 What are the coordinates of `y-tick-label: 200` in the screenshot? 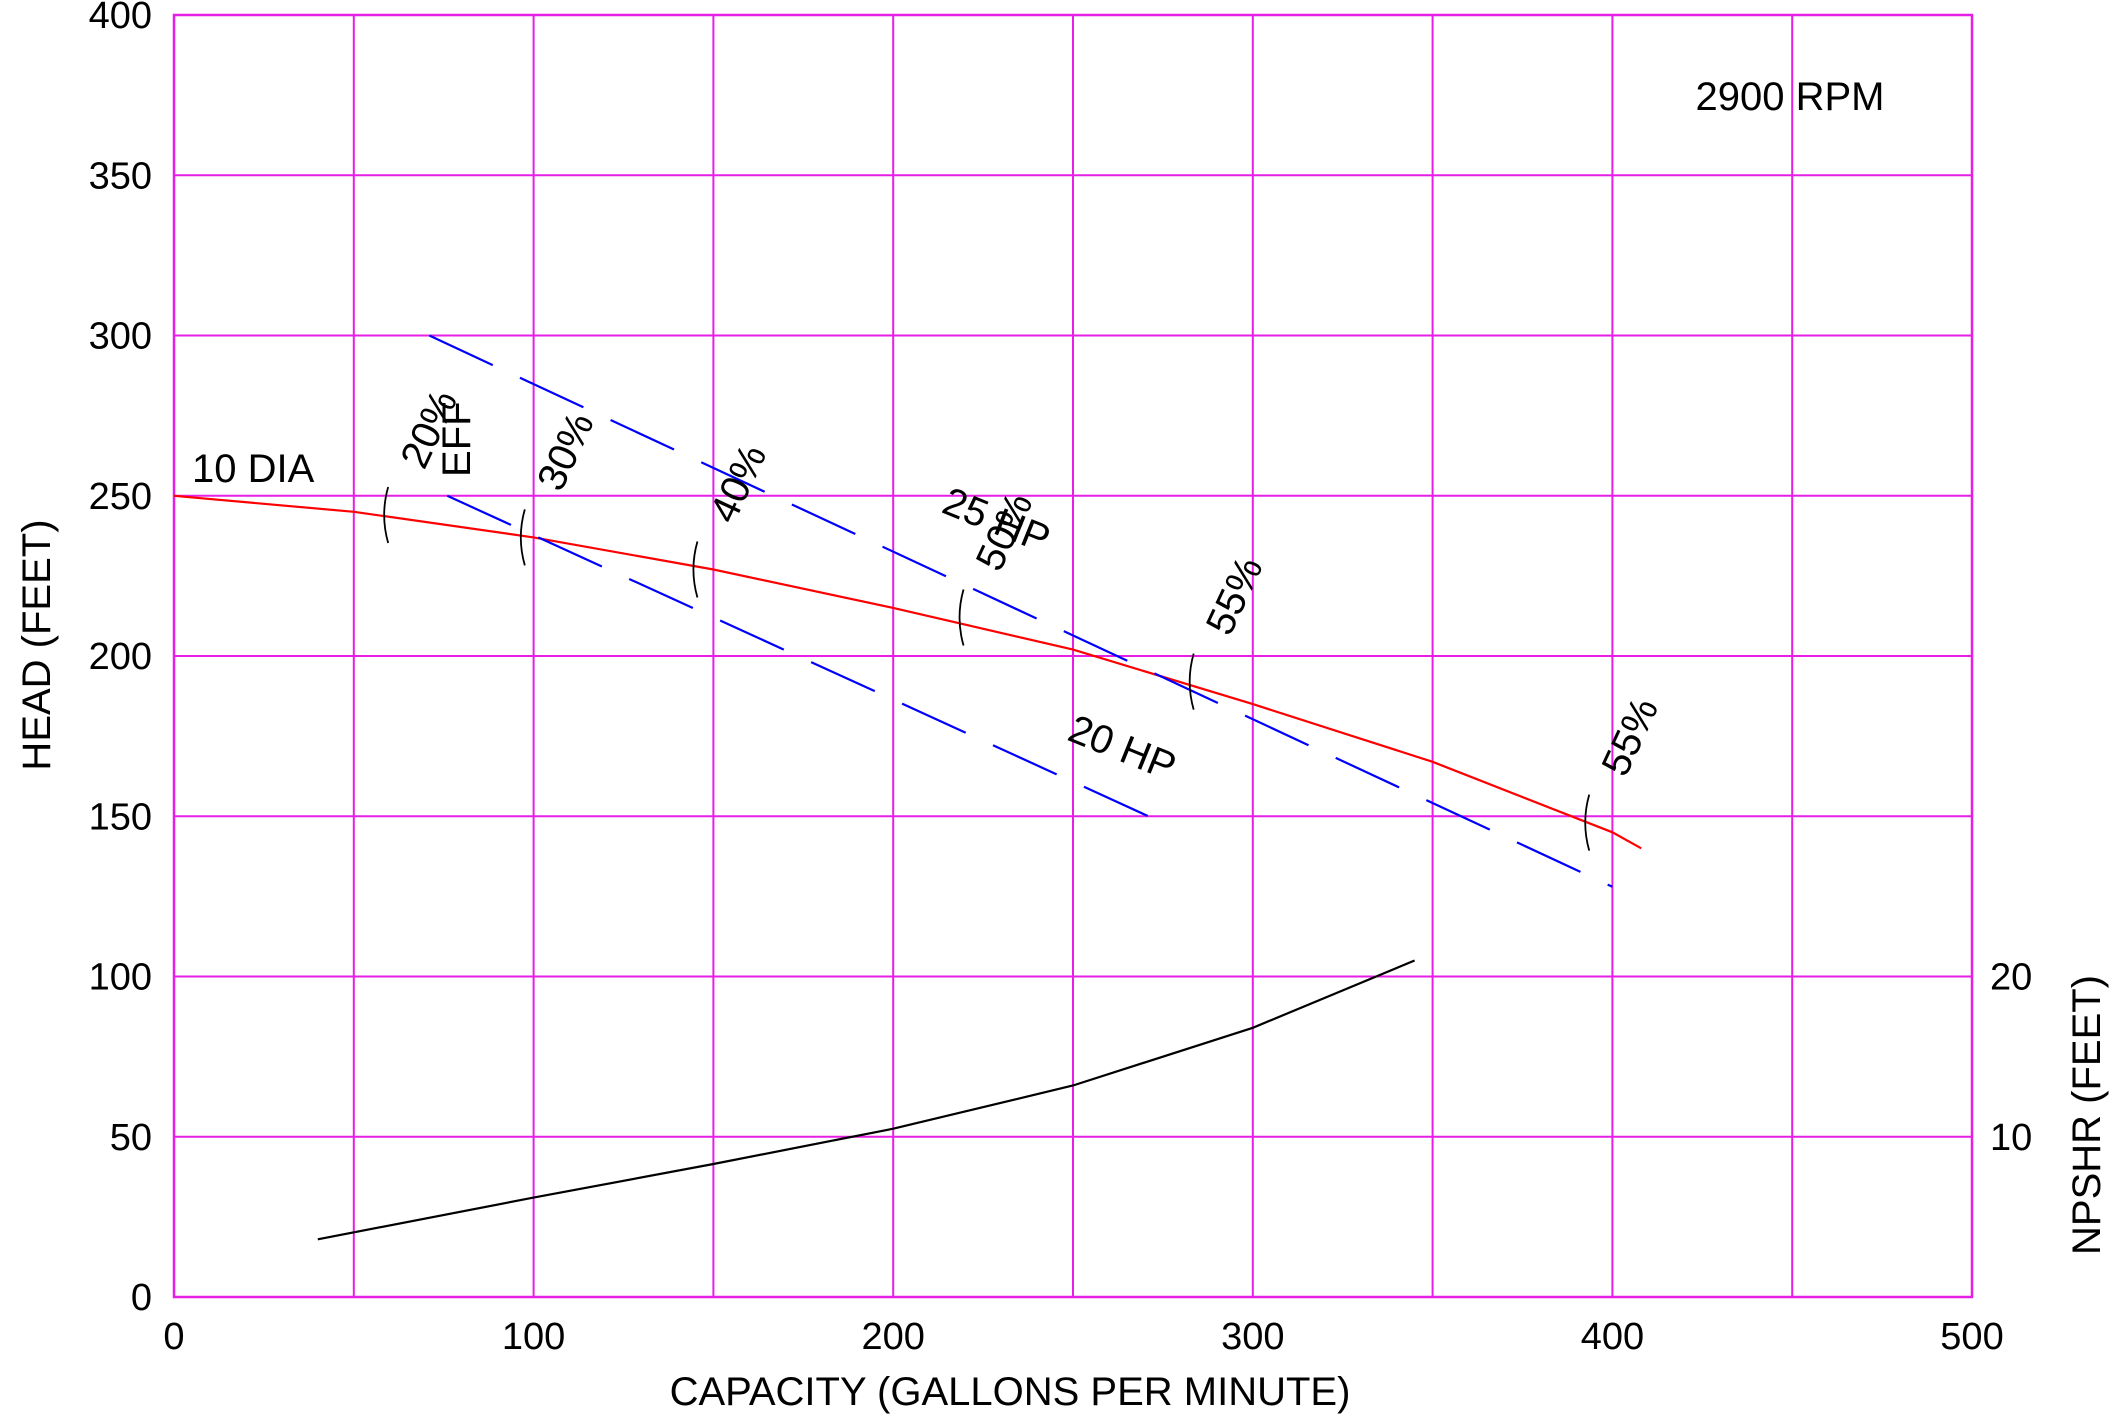 It's located at (120, 657).